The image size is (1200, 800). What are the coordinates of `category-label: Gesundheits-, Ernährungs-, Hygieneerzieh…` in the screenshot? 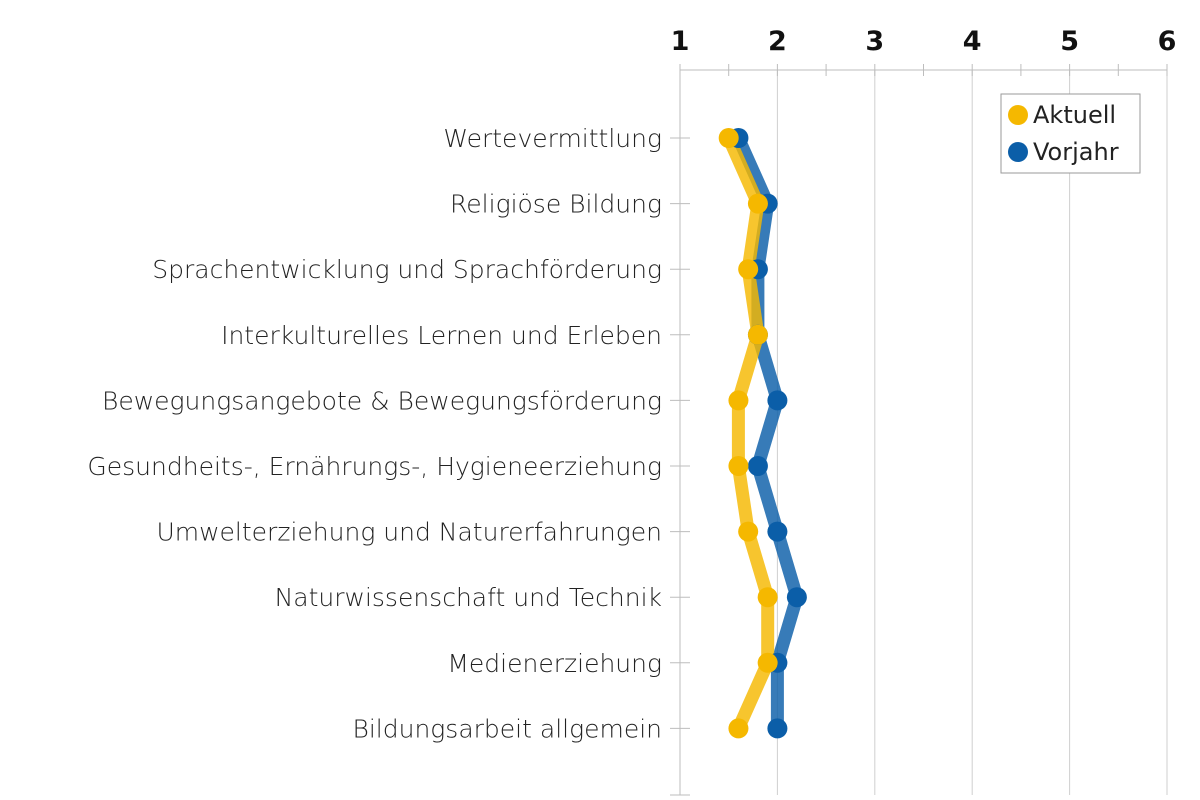 It's located at (374, 466).